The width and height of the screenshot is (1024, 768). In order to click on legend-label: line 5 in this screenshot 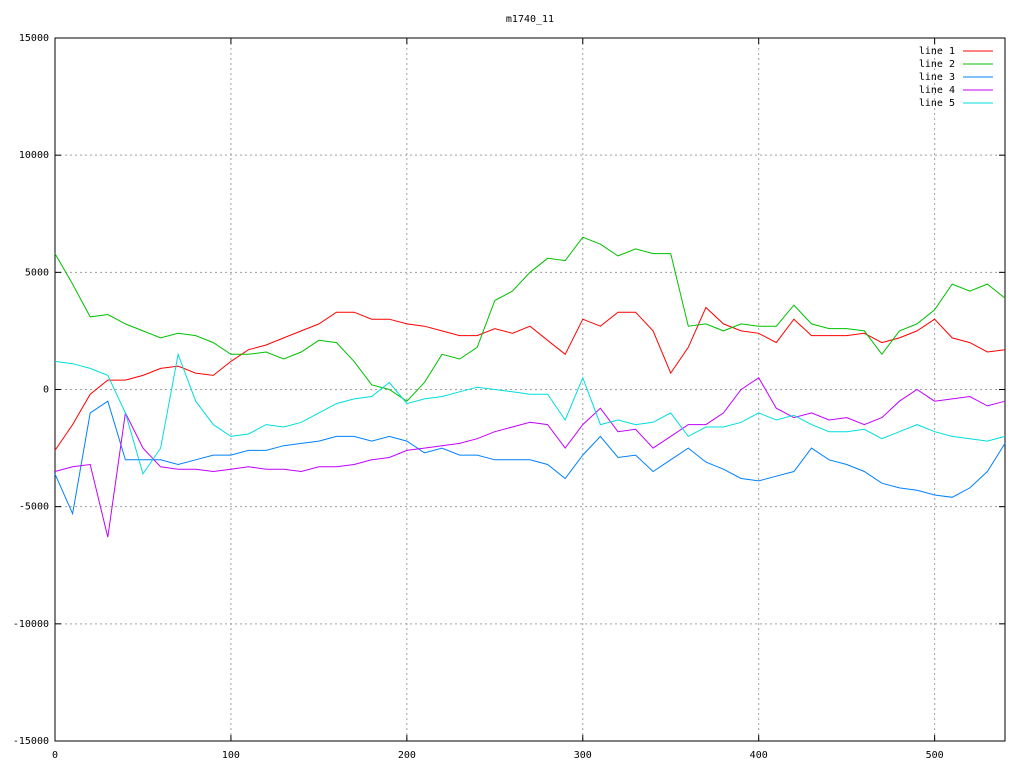, I will do `click(937, 103)`.